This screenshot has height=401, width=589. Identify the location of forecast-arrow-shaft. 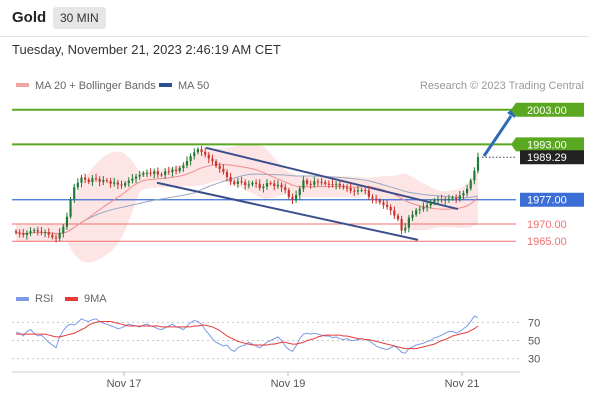
(497, 136).